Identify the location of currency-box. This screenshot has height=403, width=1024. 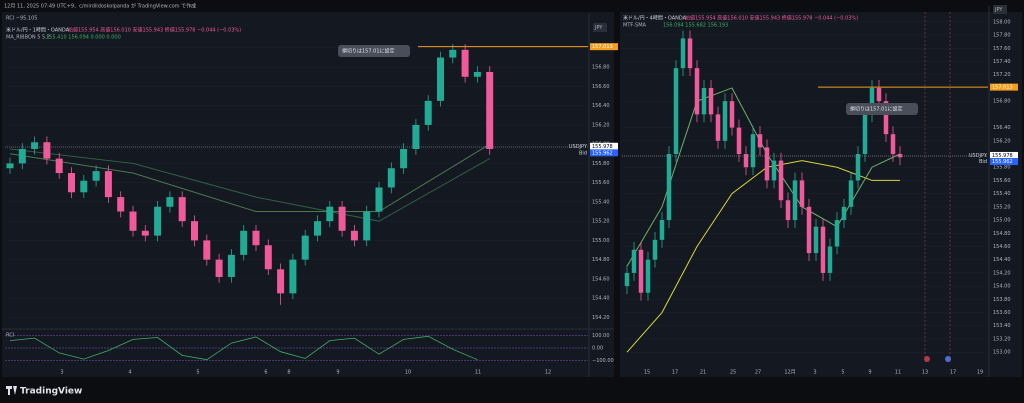
(600, 27).